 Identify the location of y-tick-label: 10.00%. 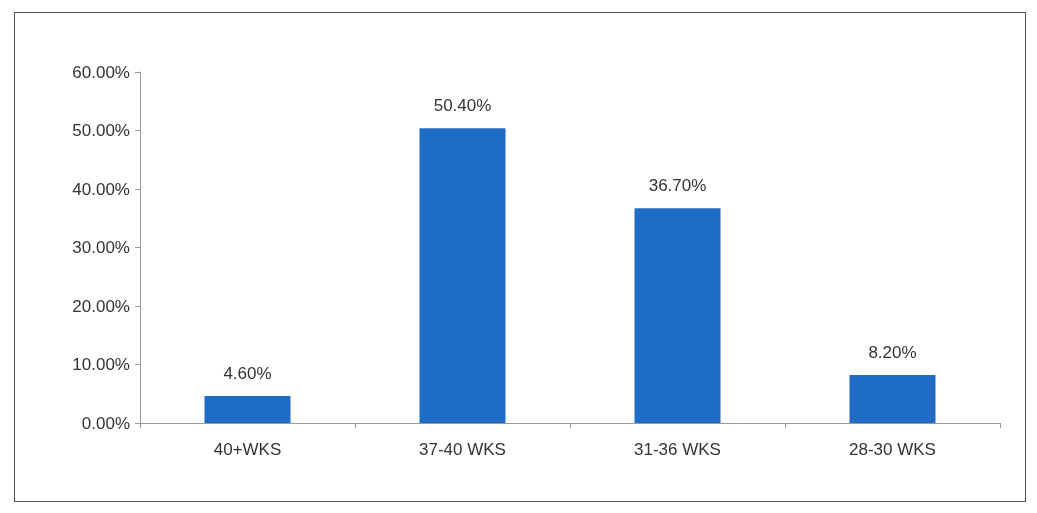
(101, 364).